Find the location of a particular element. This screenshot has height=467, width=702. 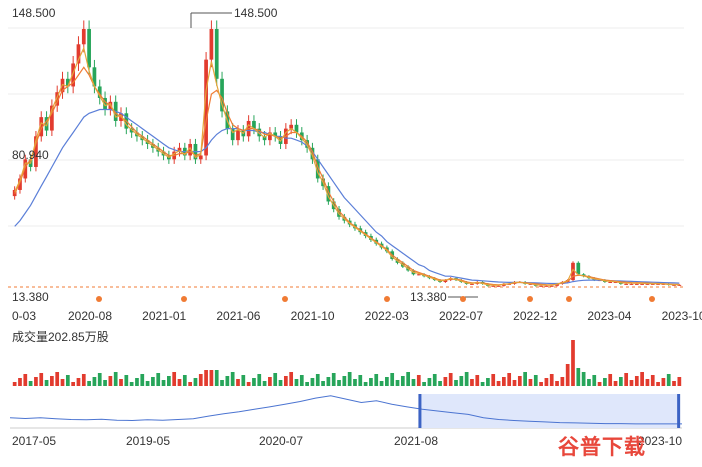

navigator is located at coordinates (345, 411).